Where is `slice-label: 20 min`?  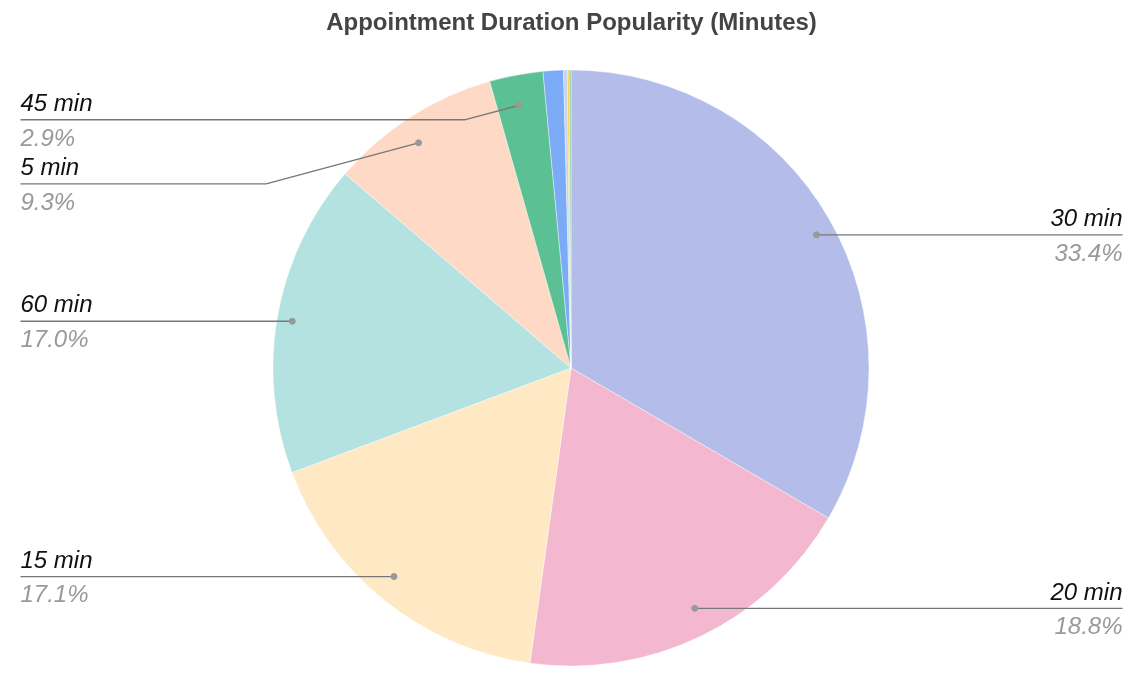 slice-label: 20 min is located at coordinates (1086, 591).